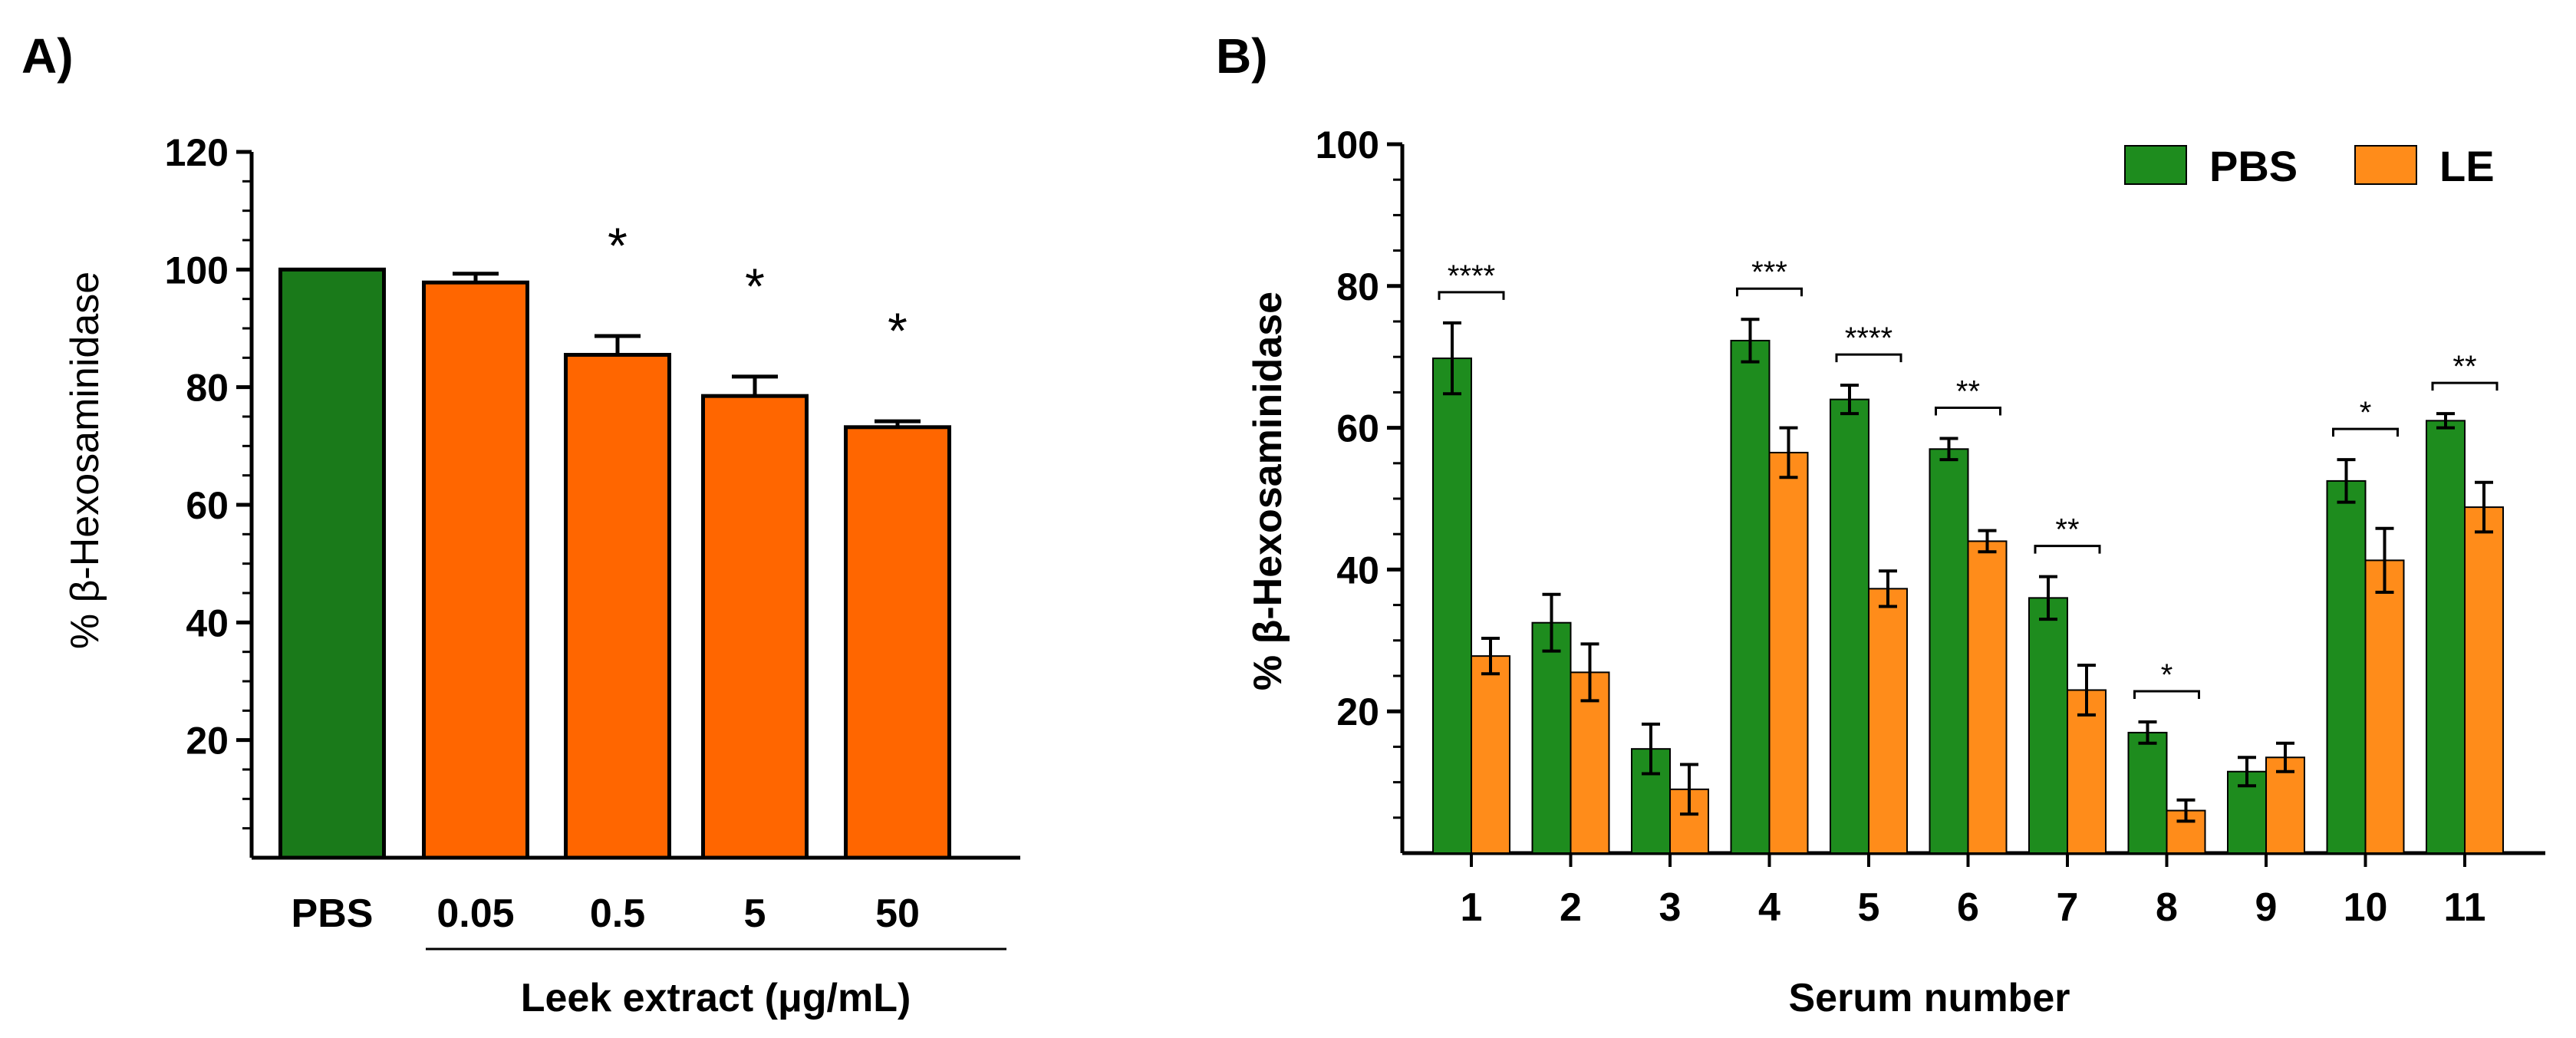 This screenshot has width=2576, height=1038. Describe the element at coordinates (617, 914) in the screenshot. I see `panel-a-x-tick-label: 0.5` at that location.